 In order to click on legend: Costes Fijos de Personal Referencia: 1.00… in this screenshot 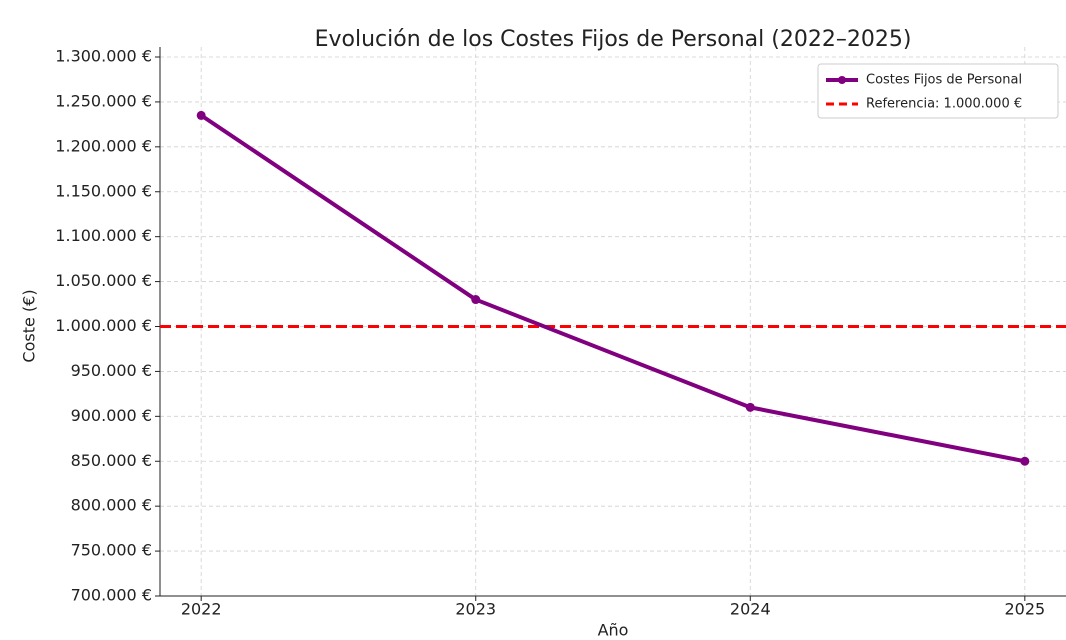, I will do `click(938, 91)`.